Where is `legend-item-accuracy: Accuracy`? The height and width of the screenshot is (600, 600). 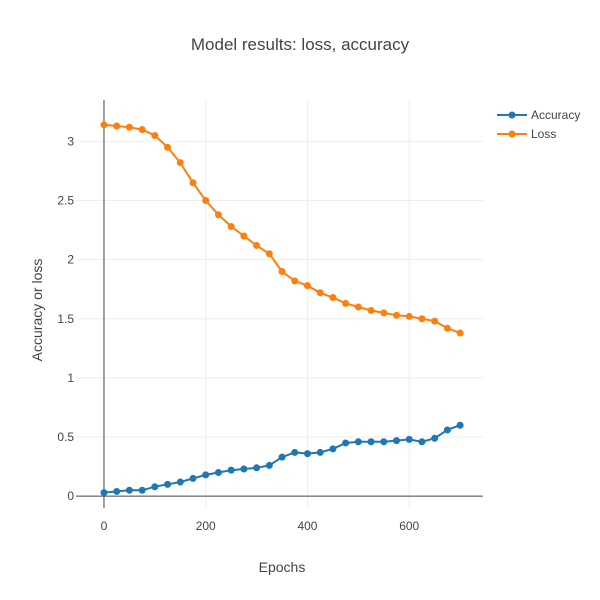
legend-item-accuracy: Accuracy is located at coordinates (538, 115).